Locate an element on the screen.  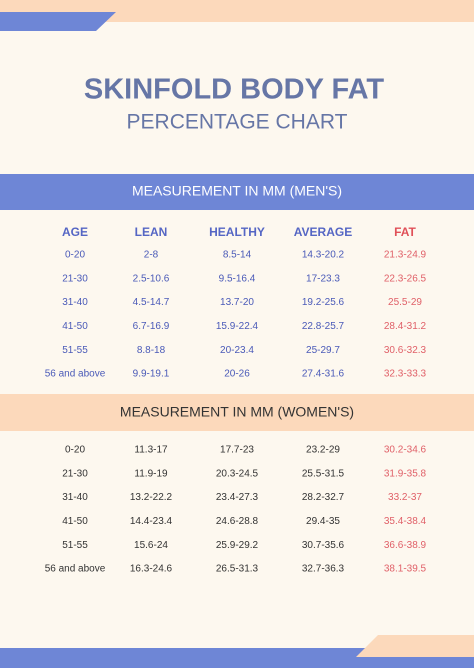
table-cell: 20-26 is located at coordinates (237, 374).